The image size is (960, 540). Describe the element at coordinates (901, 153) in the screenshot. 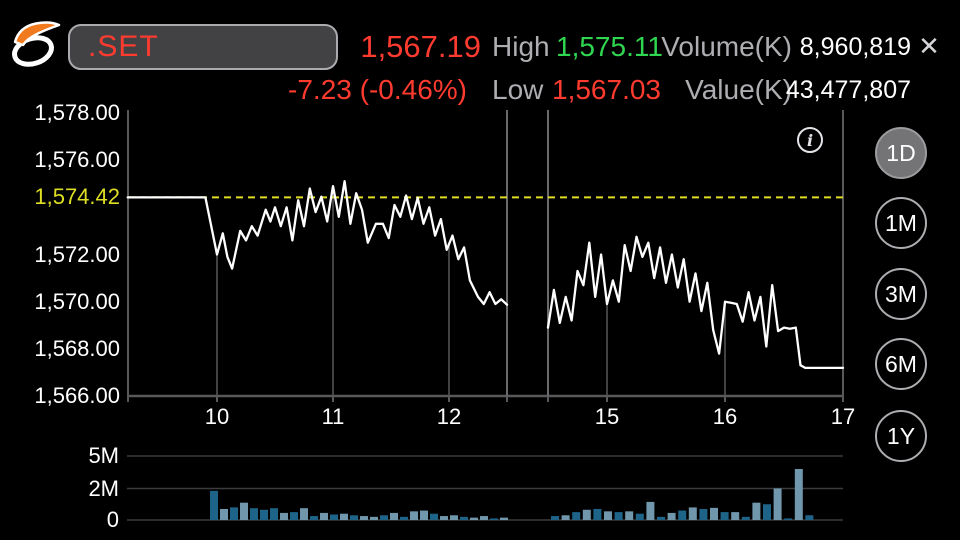

I see `range-button-1d: 1D` at that location.